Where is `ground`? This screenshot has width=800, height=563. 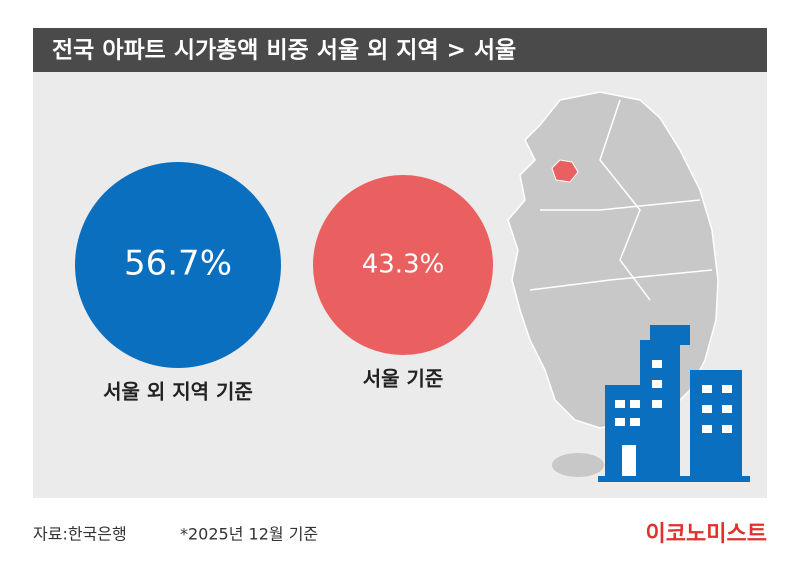
ground is located at coordinates (674, 479).